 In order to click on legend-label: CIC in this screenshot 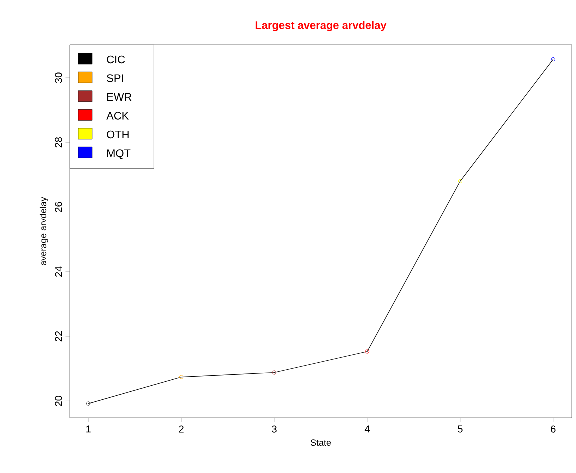, I will do `click(116, 60)`.